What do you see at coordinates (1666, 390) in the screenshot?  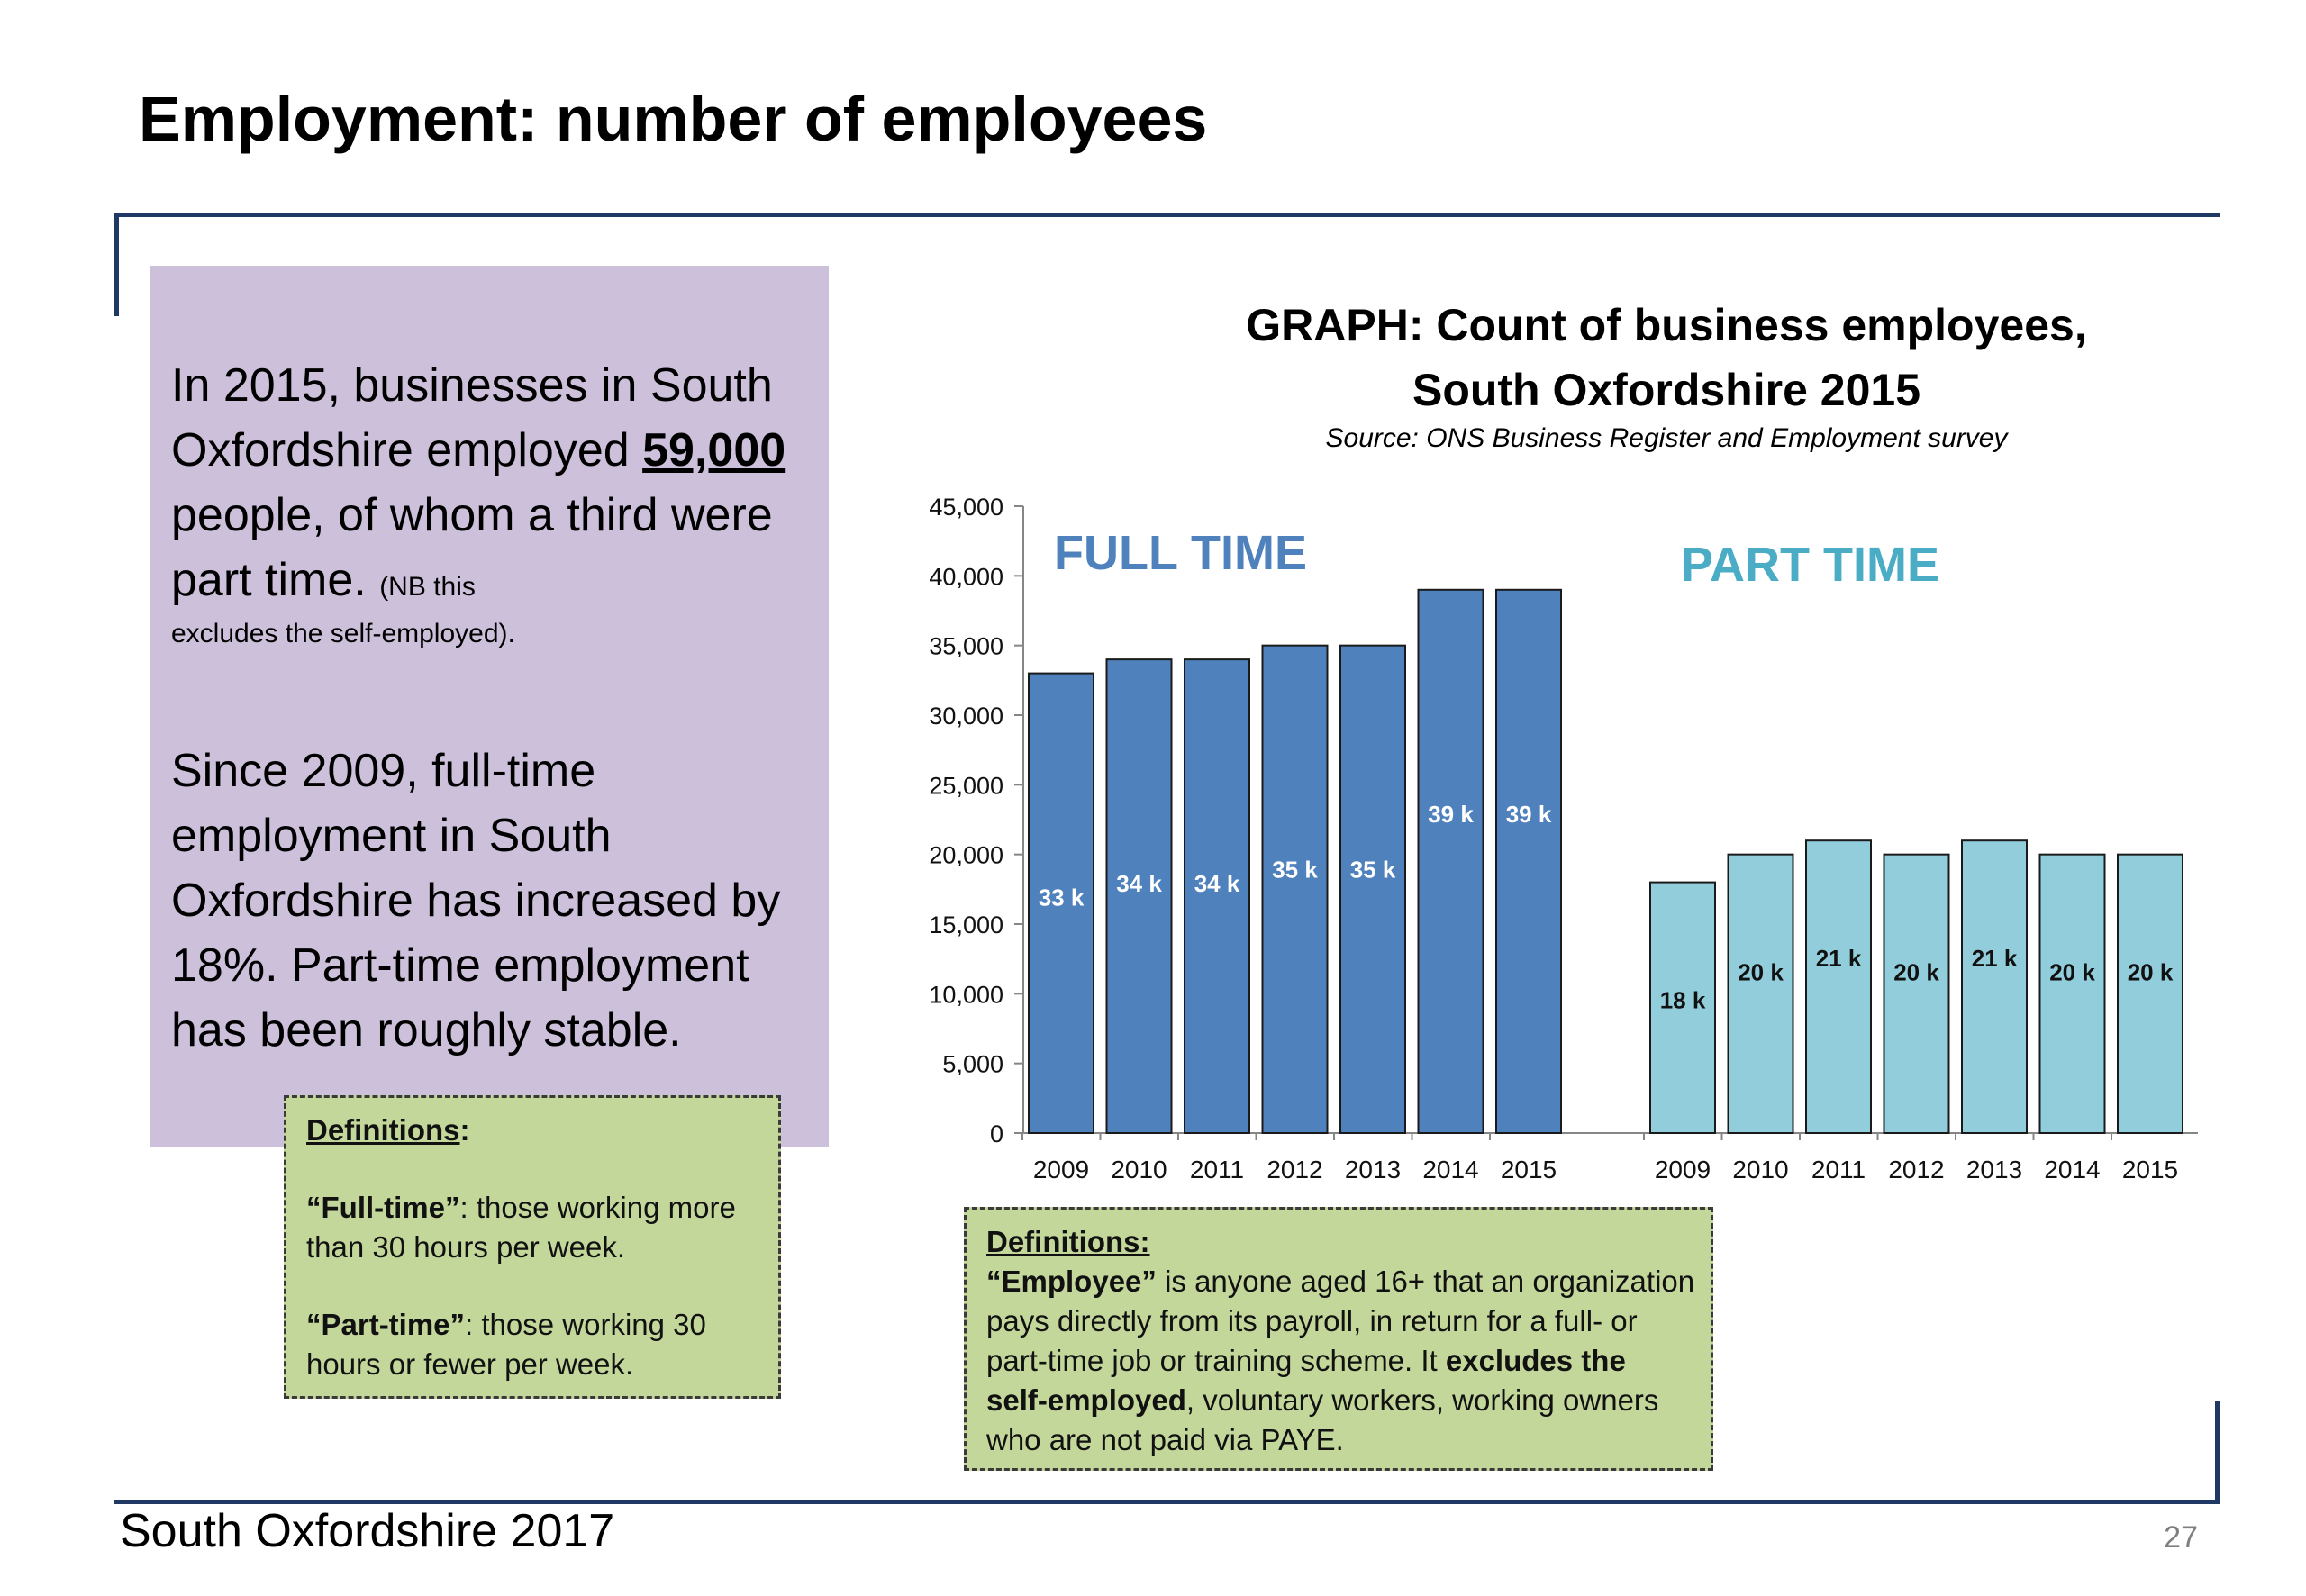 I see `chart-title-line-2: South Oxfordshire 2015` at bounding box center [1666, 390].